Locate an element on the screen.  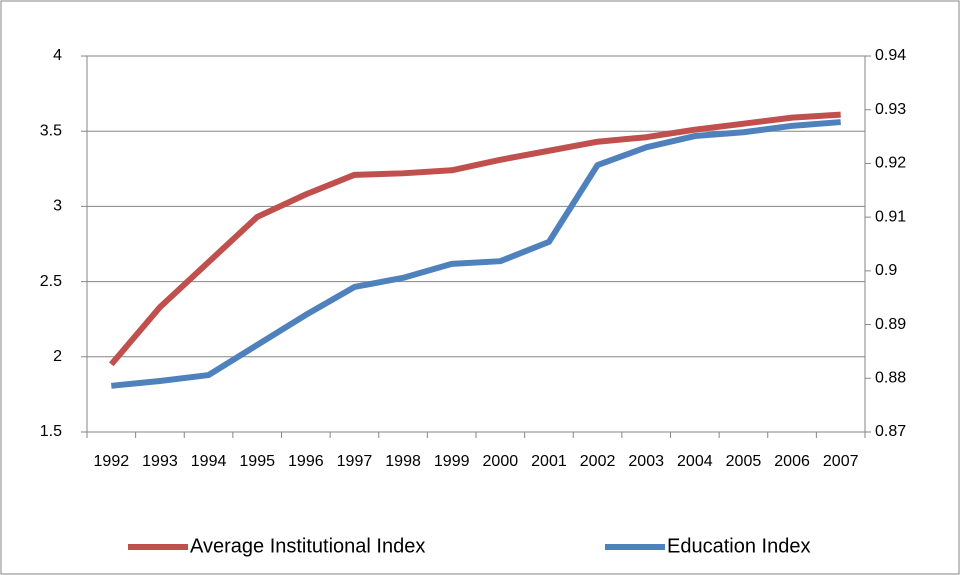
x-tick-label: 1998 is located at coordinates (403, 461).